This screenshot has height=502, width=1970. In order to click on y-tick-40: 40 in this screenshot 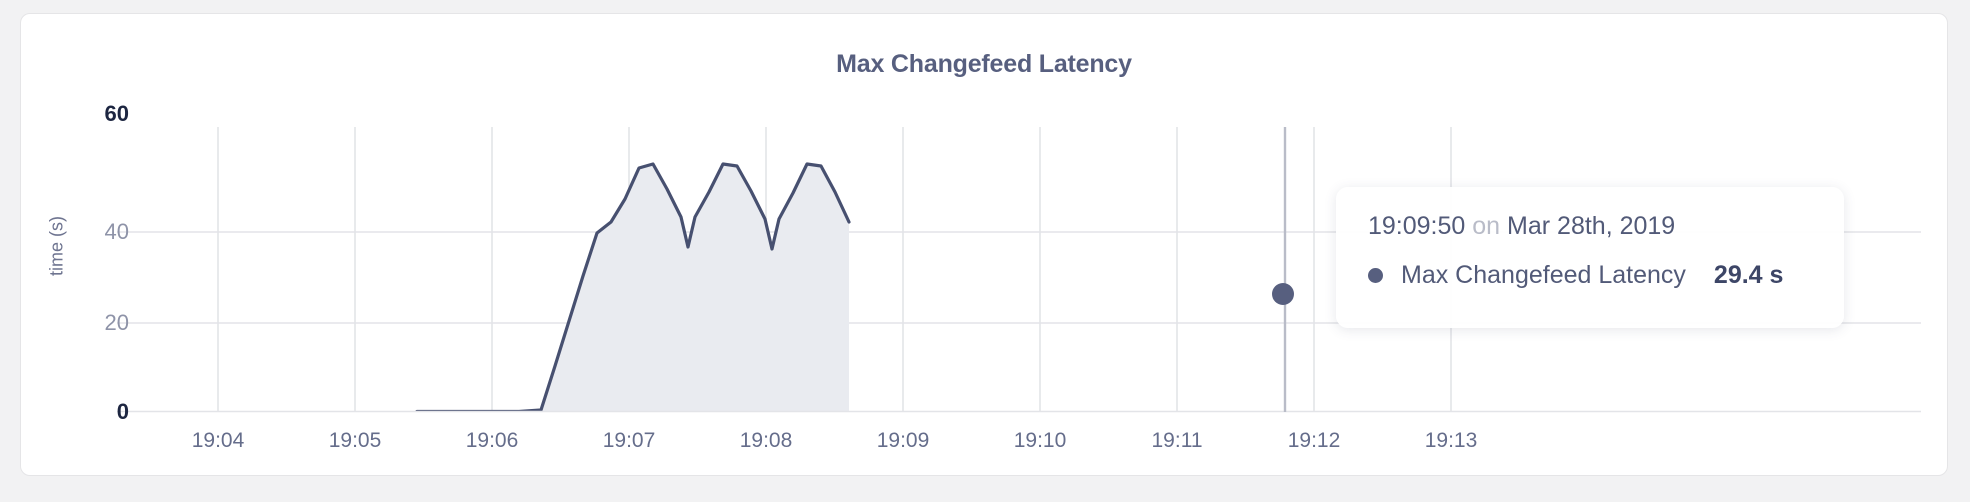, I will do `click(116, 231)`.